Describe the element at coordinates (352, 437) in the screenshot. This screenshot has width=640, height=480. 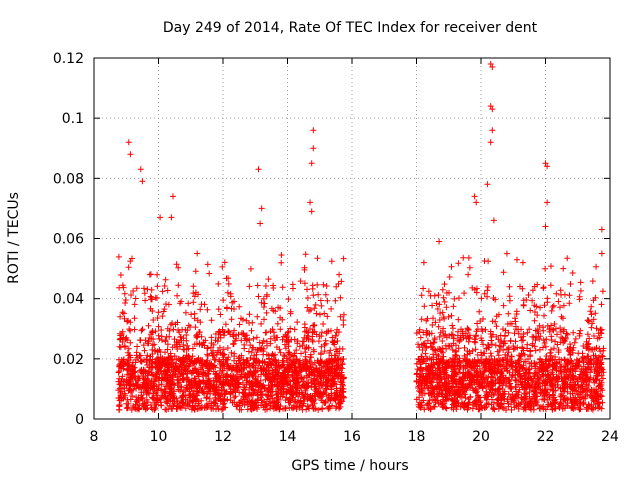
I see `x-tick-label: 16` at that location.